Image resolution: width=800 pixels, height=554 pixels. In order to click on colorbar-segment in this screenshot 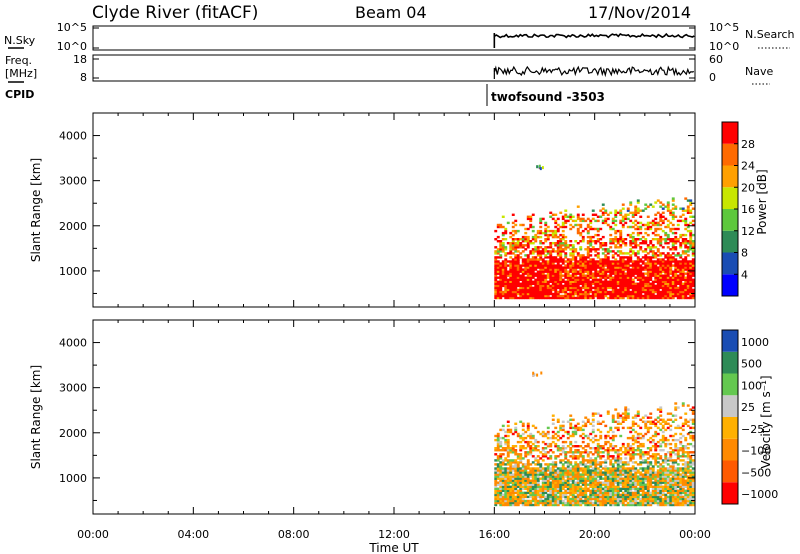, I will do `click(730, 176)`.